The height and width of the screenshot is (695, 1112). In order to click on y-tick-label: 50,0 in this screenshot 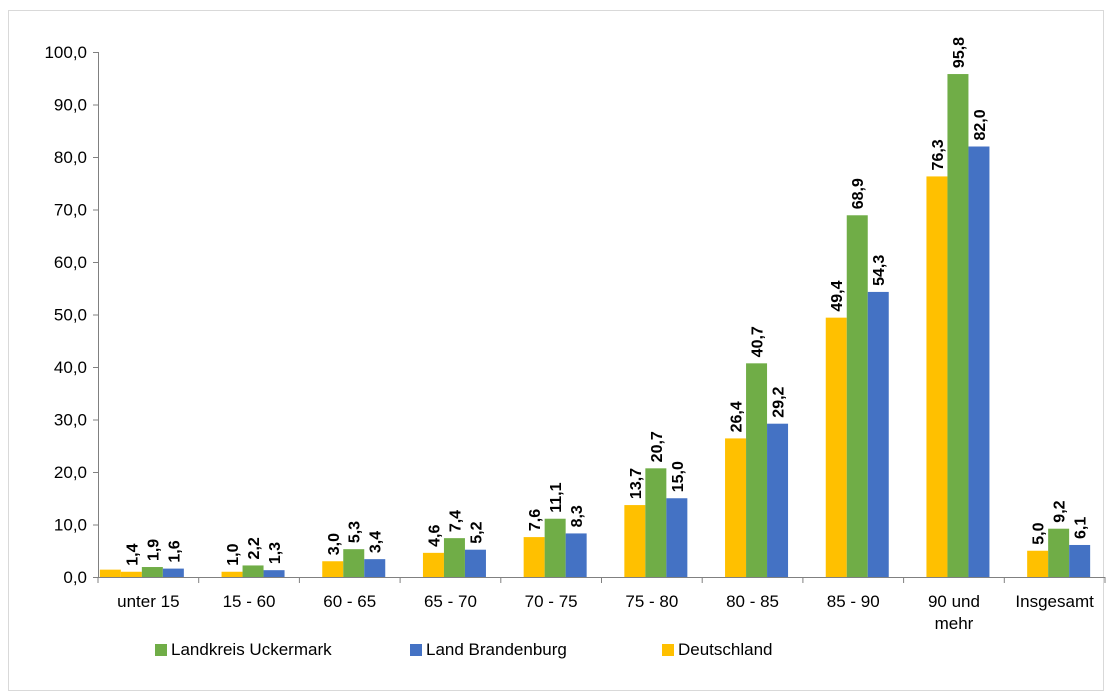, I will do `click(70, 315)`.